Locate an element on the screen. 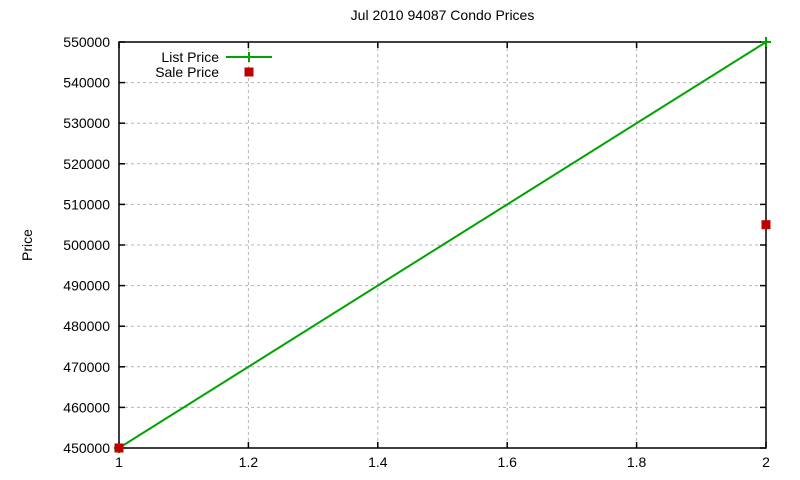 Image resolution: width=800 pixels, height=480 pixels. legend-label-list-price: List Price is located at coordinates (190, 56).